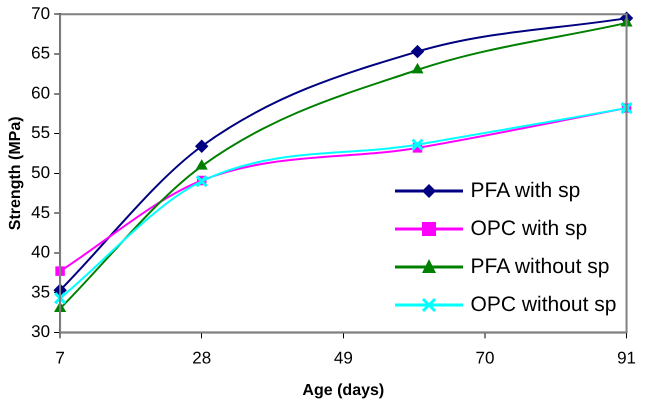 This screenshot has width=646, height=404. What do you see at coordinates (40, 53) in the screenshot?
I see `y-tick-label: 65` at bounding box center [40, 53].